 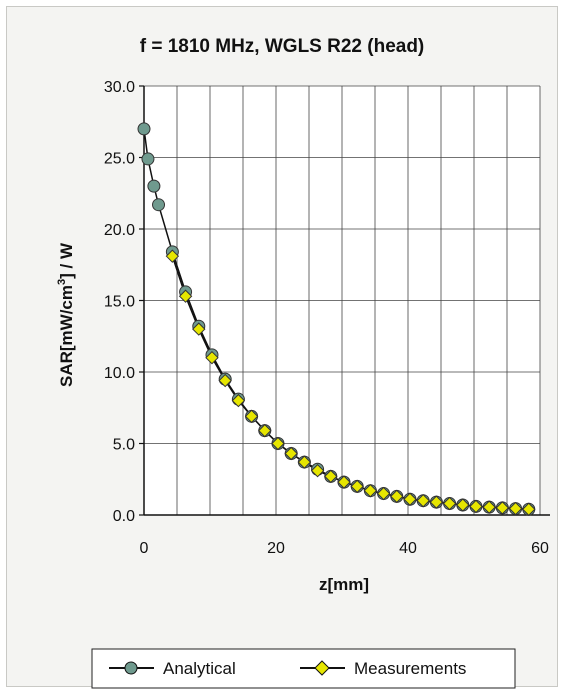 I want to click on x-tick-label: 0, so click(x=144, y=548).